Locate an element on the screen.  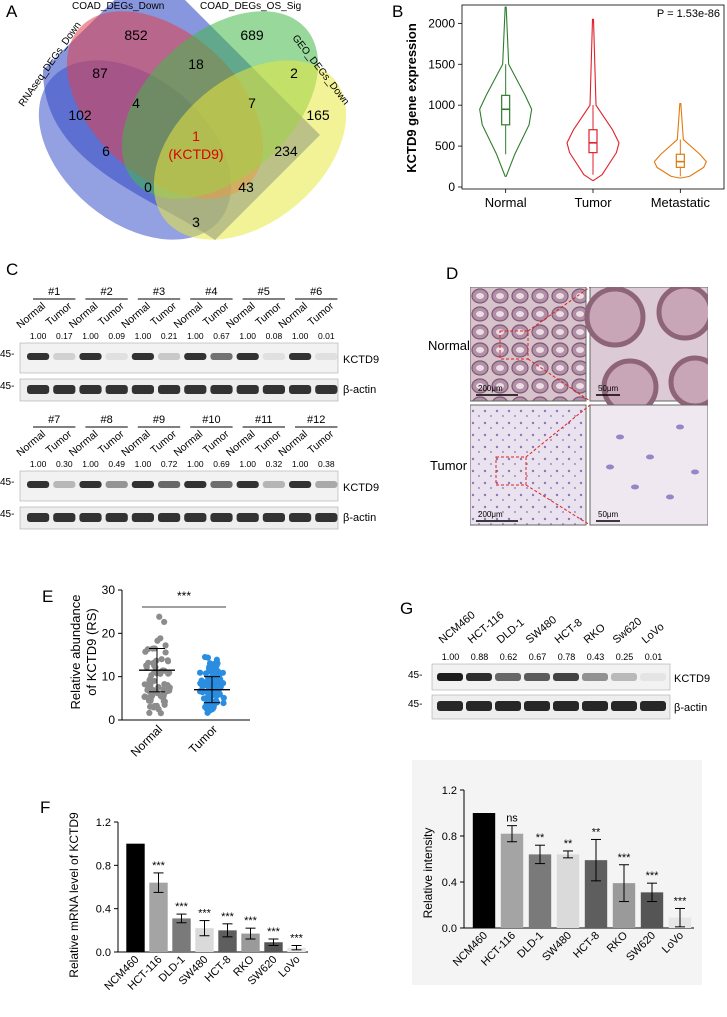
blot-c-group-label: #11 is located at coordinates (264, 420).